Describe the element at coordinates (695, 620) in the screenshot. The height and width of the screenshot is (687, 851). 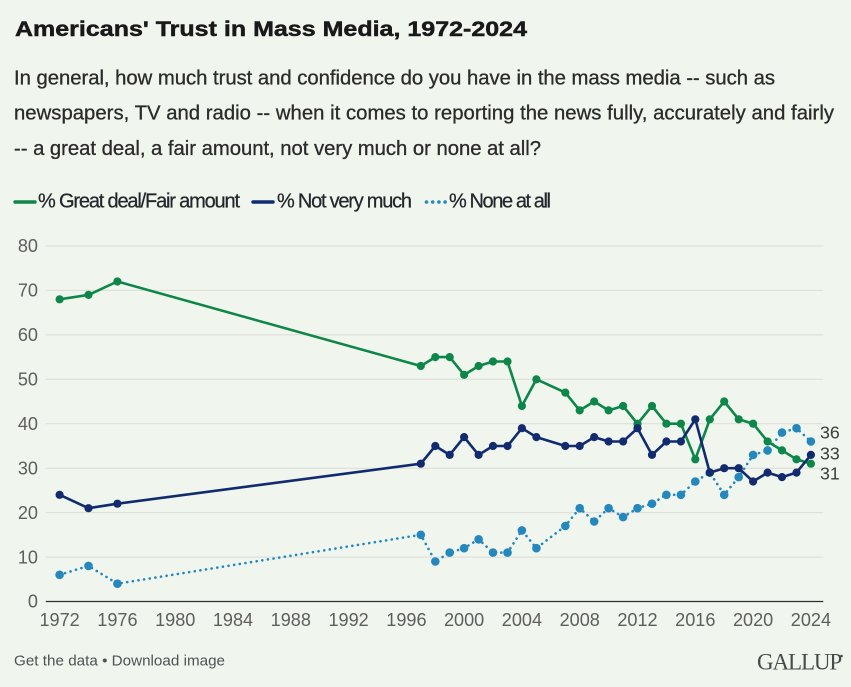
I see `svg-text: 2016` at that location.